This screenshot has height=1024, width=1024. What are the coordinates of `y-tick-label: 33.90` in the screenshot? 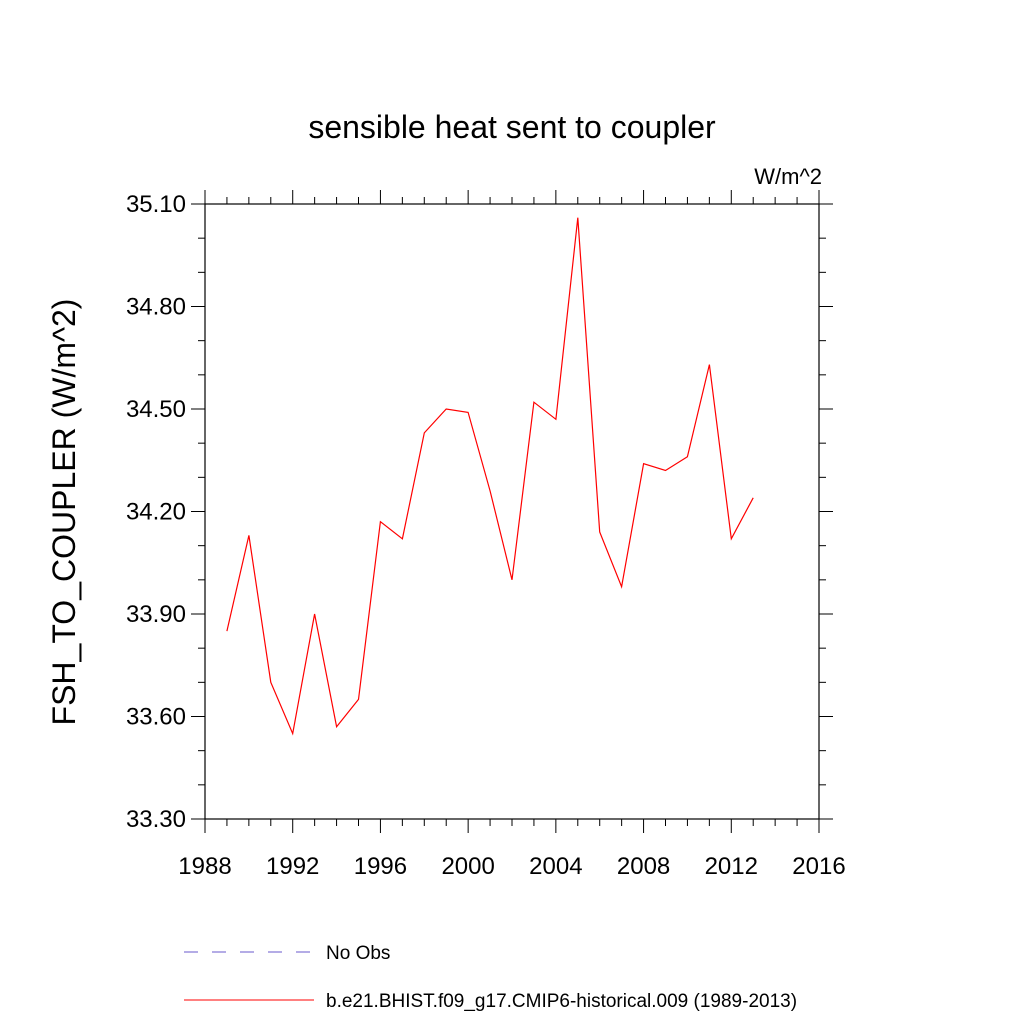 It's located at (156, 614).